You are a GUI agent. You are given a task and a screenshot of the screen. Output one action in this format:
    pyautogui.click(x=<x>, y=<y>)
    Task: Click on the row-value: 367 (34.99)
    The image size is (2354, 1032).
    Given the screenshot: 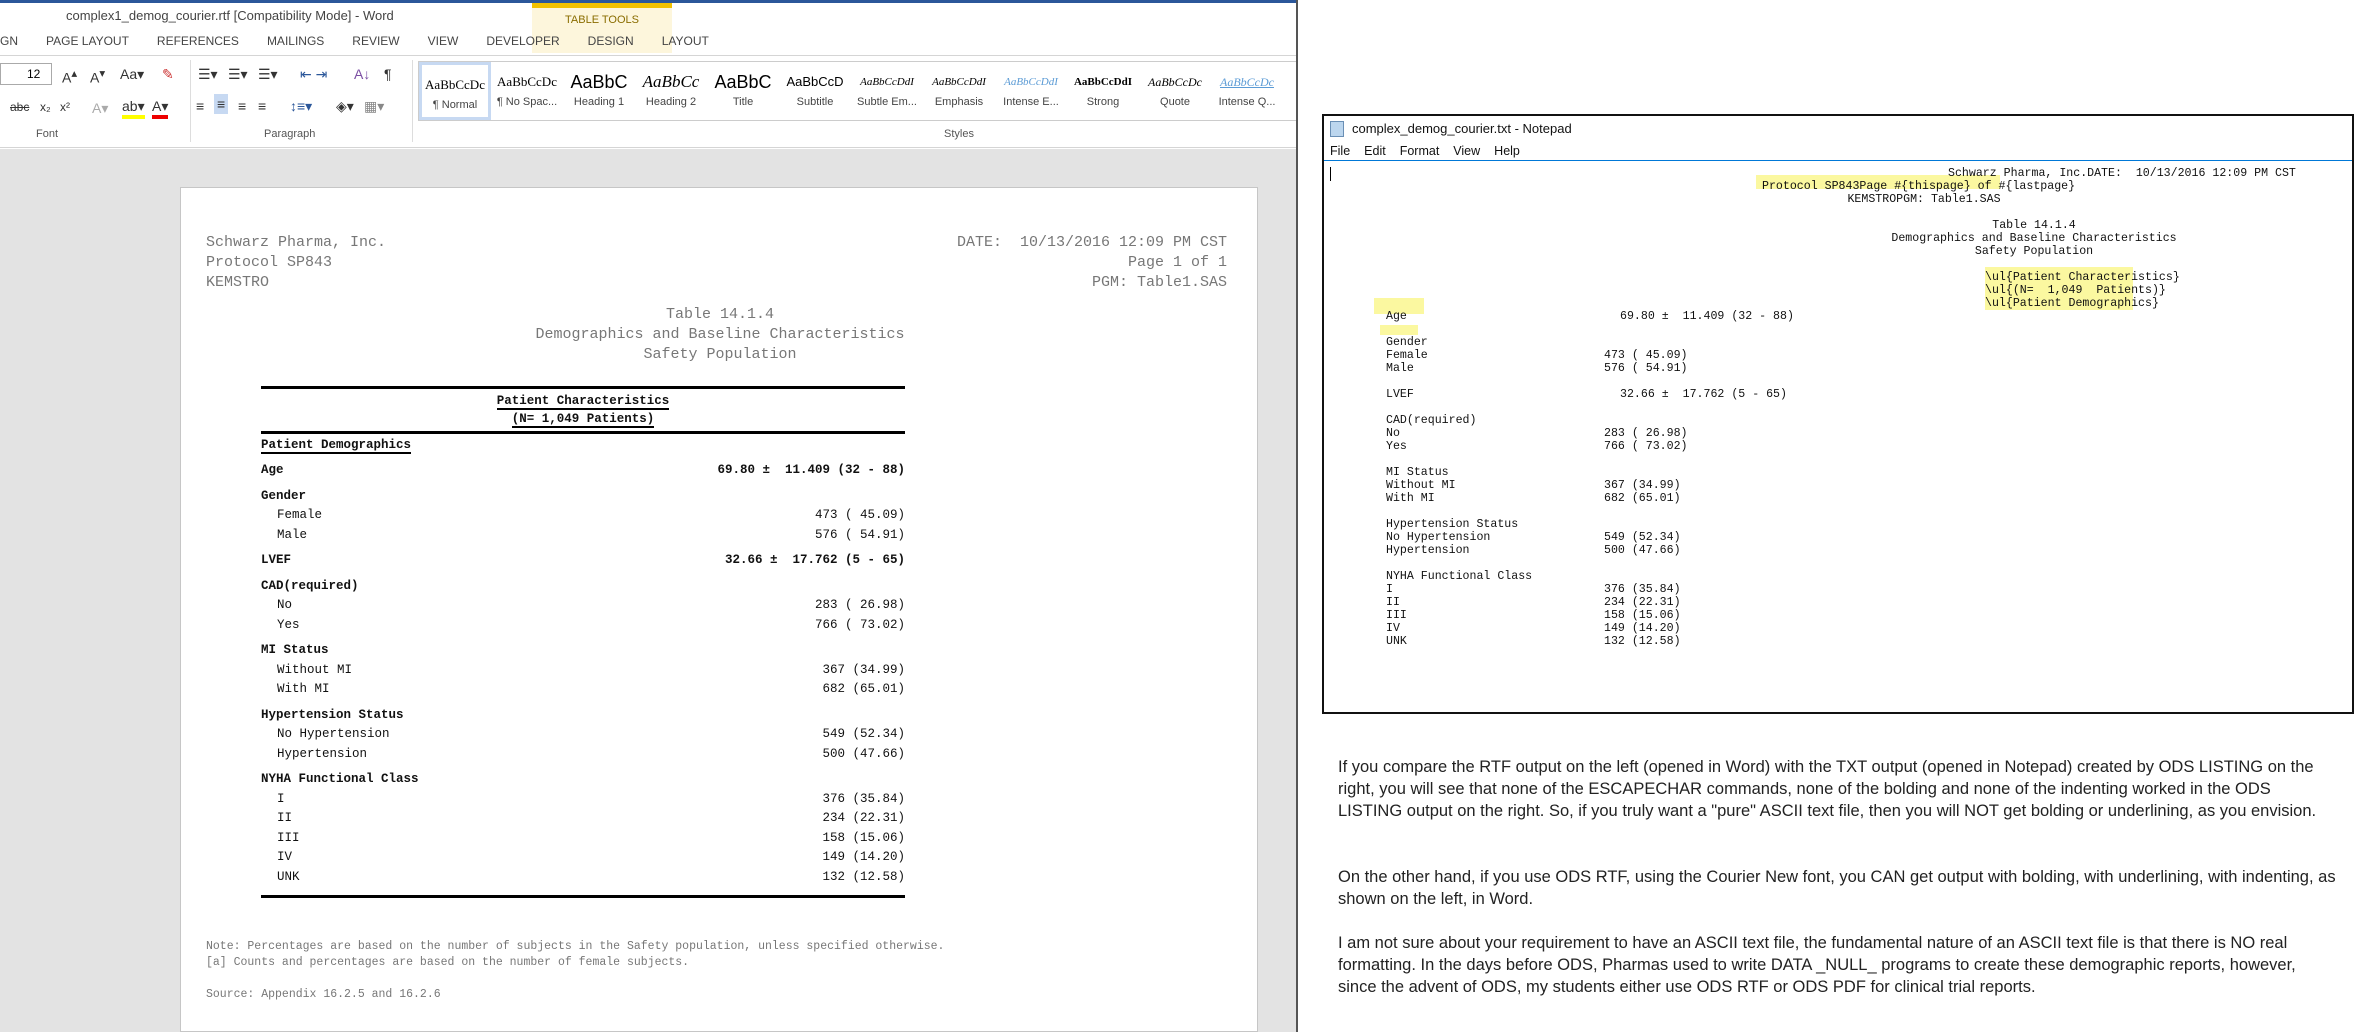 What is the action you would take?
    pyautogui.click(x=863, y=669)
    